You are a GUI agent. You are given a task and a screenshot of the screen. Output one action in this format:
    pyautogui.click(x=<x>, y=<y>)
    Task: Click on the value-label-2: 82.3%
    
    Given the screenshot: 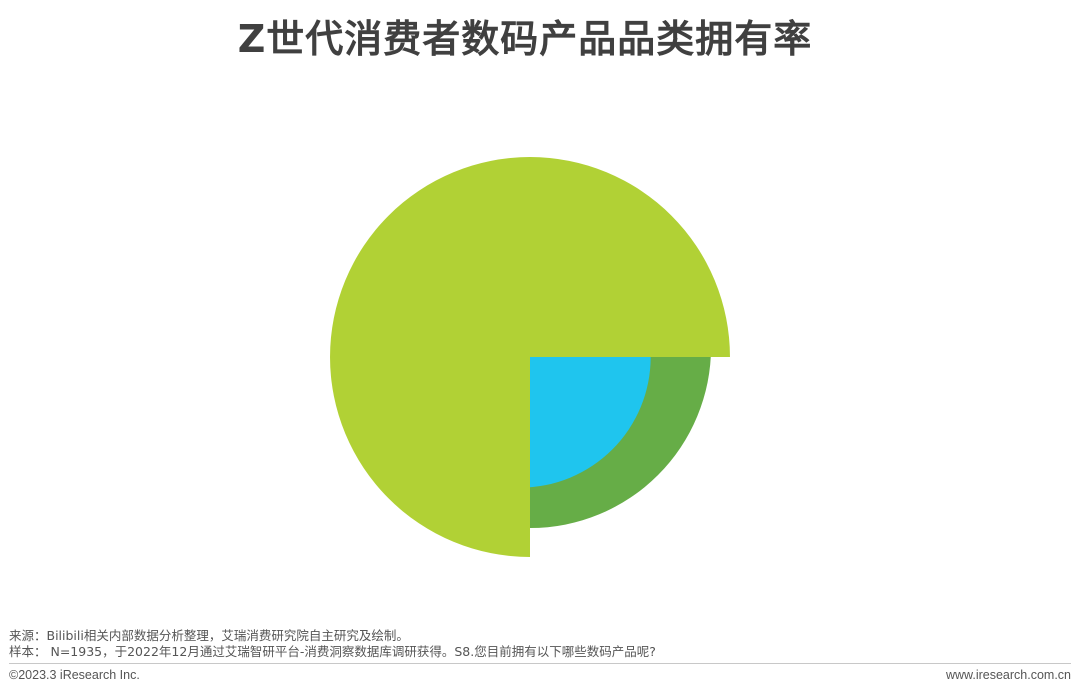 What is the action you would take?
    pyautogui.click(x=711, y=110)
    